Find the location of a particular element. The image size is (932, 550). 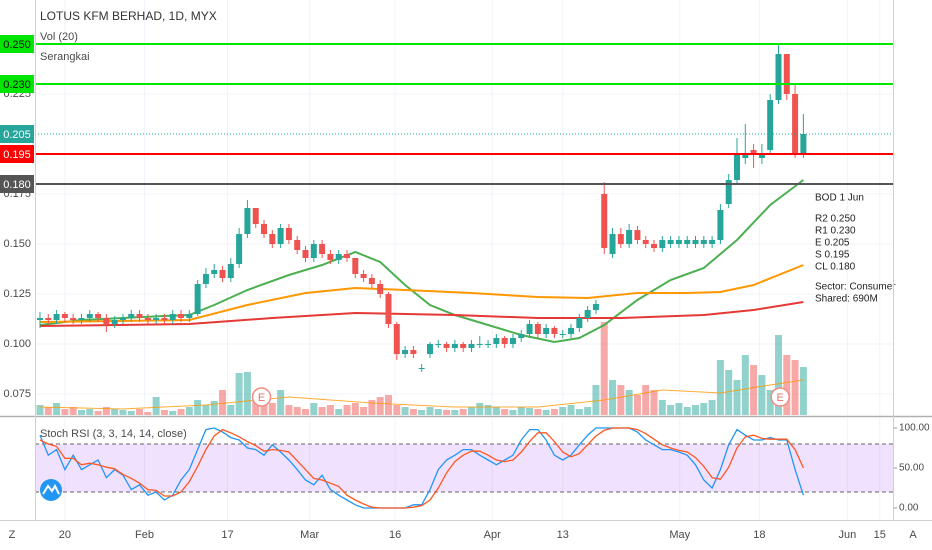

series-label: Serangkai is located at coordinates (65, 57).